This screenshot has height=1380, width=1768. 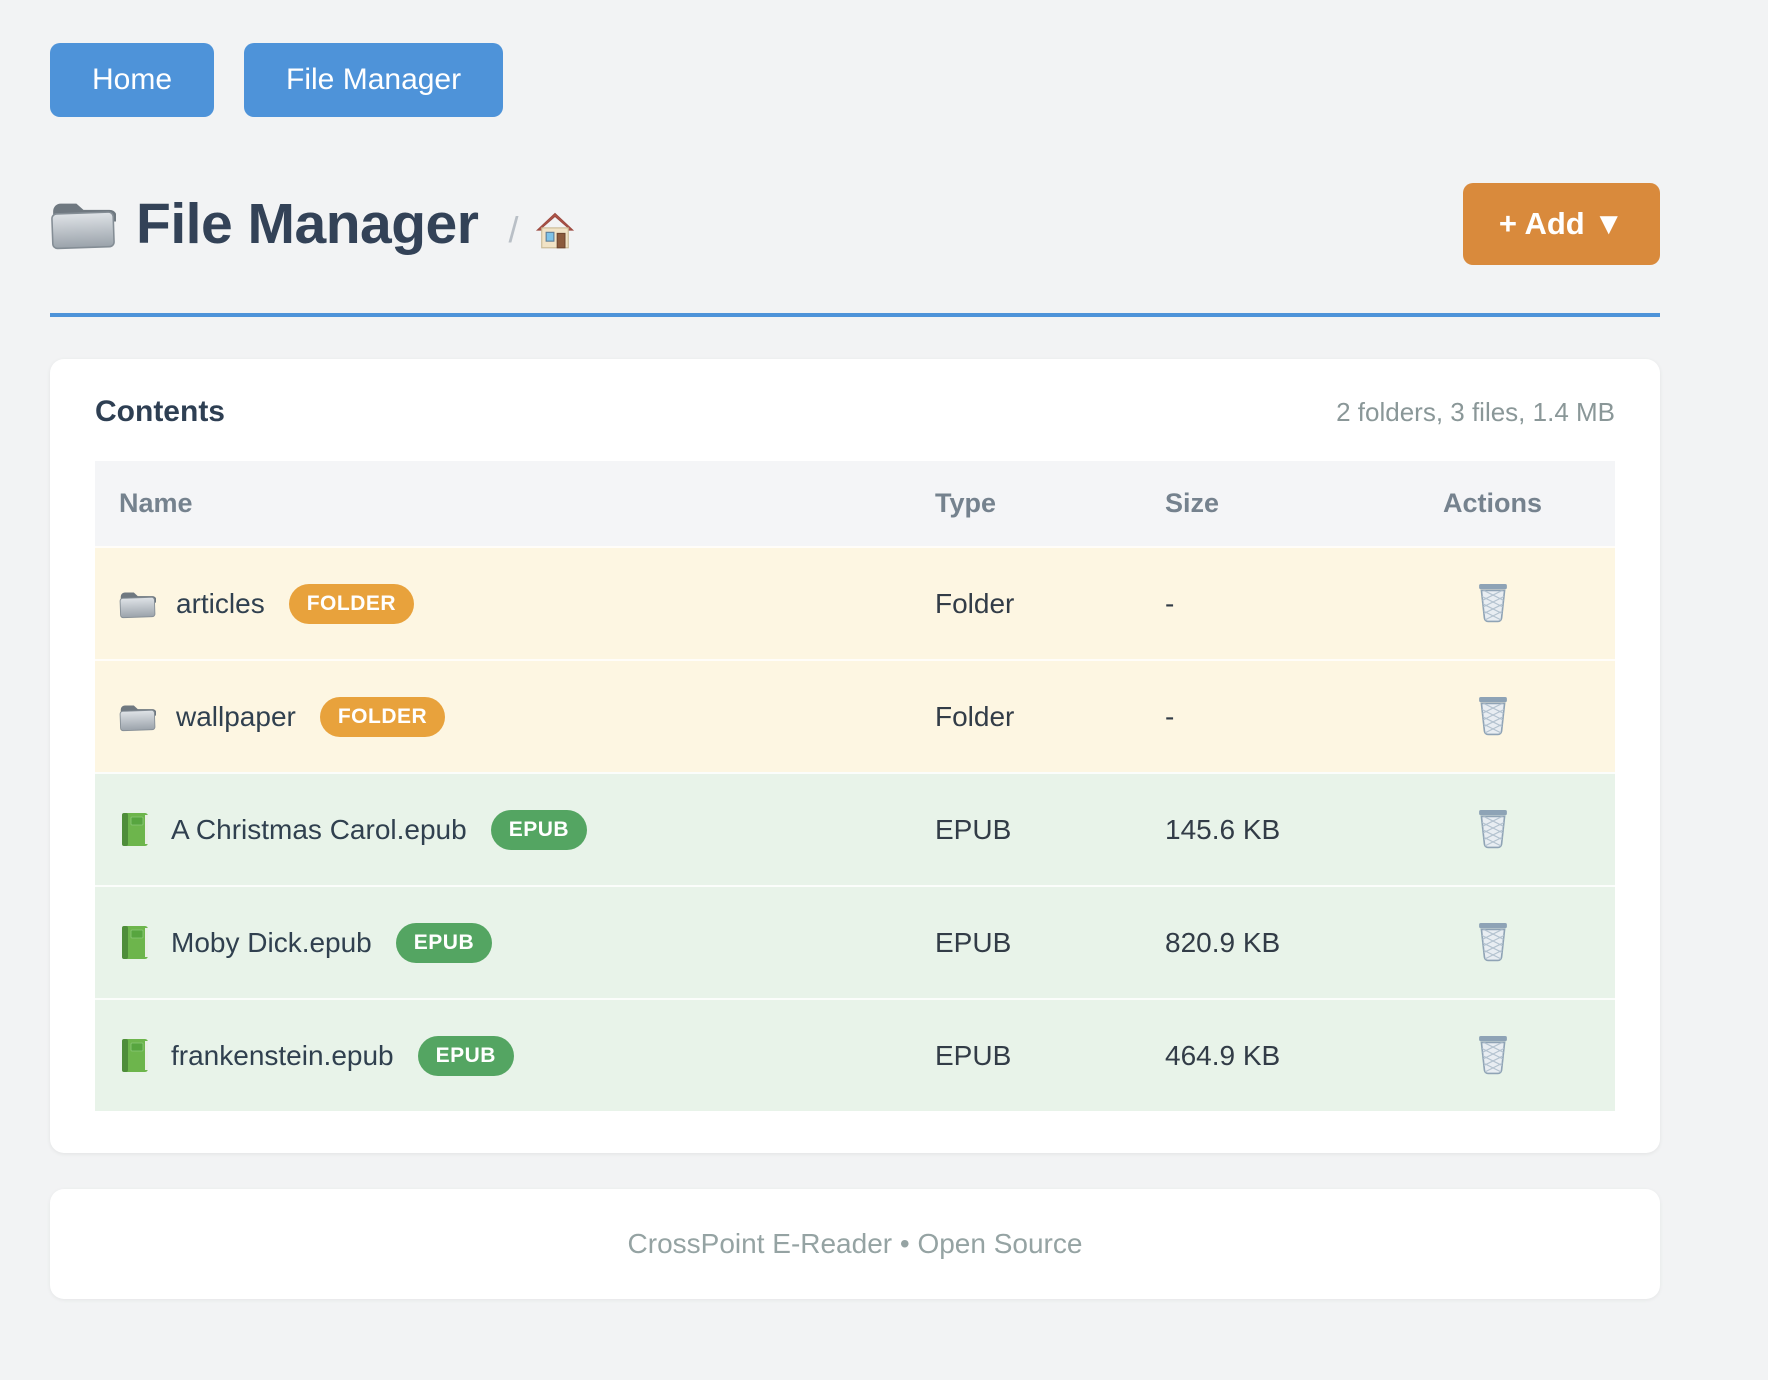 I want to click on file-name-link: wallpaper, so click(x=236, y=716).